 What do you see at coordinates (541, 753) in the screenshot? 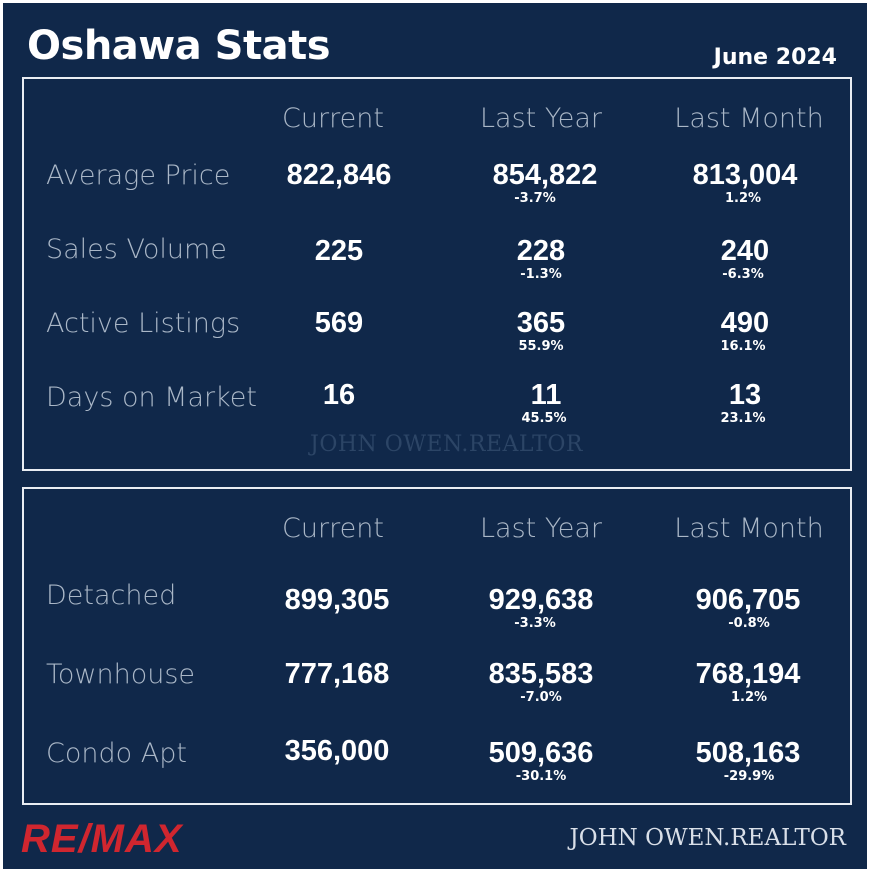
I see `condo-apt-last-year: 509,636` at bounding box center [541, 753].